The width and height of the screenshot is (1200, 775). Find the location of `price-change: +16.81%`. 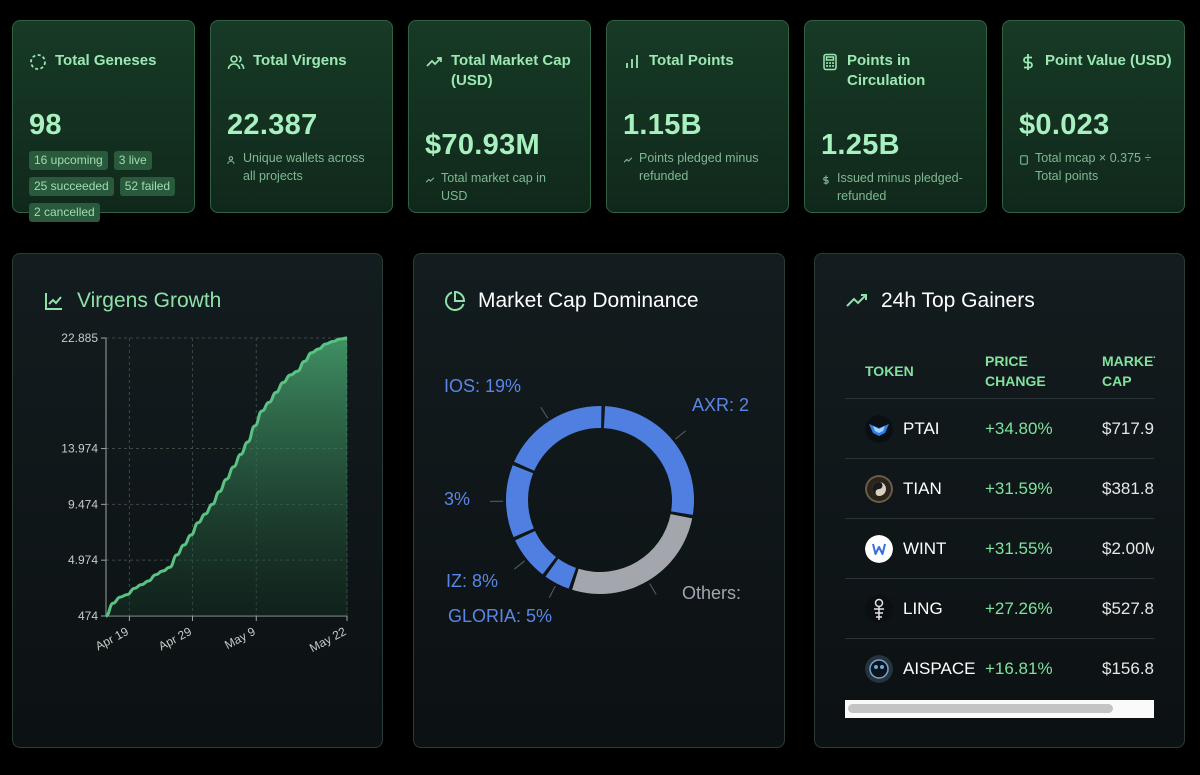

price-change: +16.81% is located at coordinates (1019, 668).